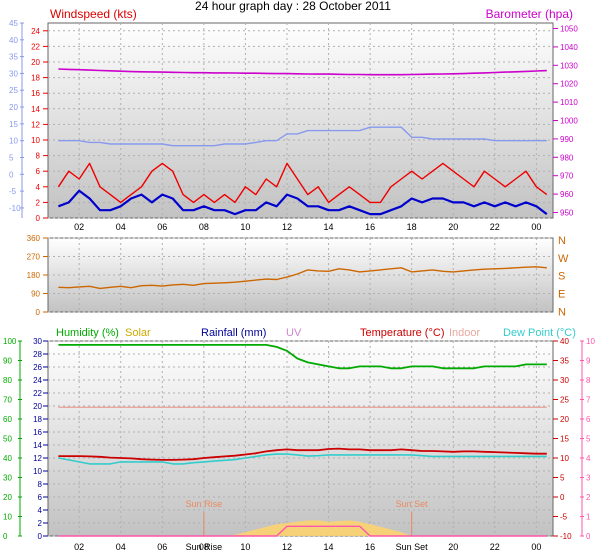 The width and height of the screenshot is (600, 555). Describe the element at coordinates (588, 419) in the screenshot. I see `uv-axis-label: 6` at that location.